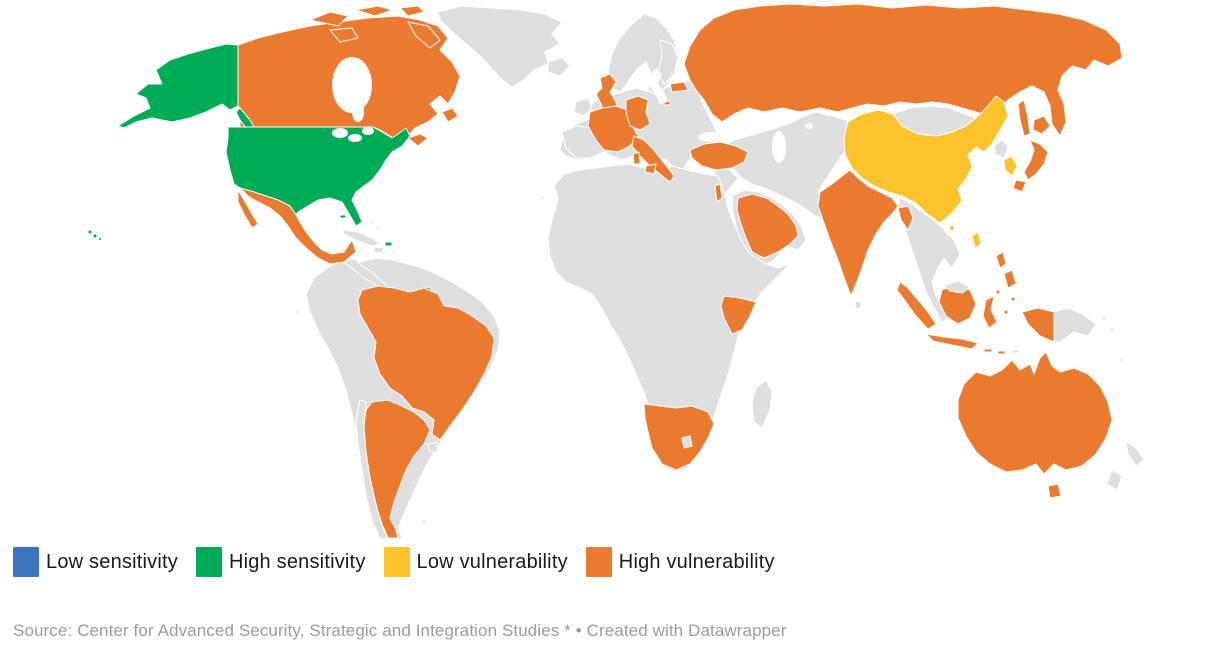 The image size is (1220, 652). What do you see at coordinates (352, 85) in the screenshot?
I see `hudson-bay` at bounding box center [352, 85].